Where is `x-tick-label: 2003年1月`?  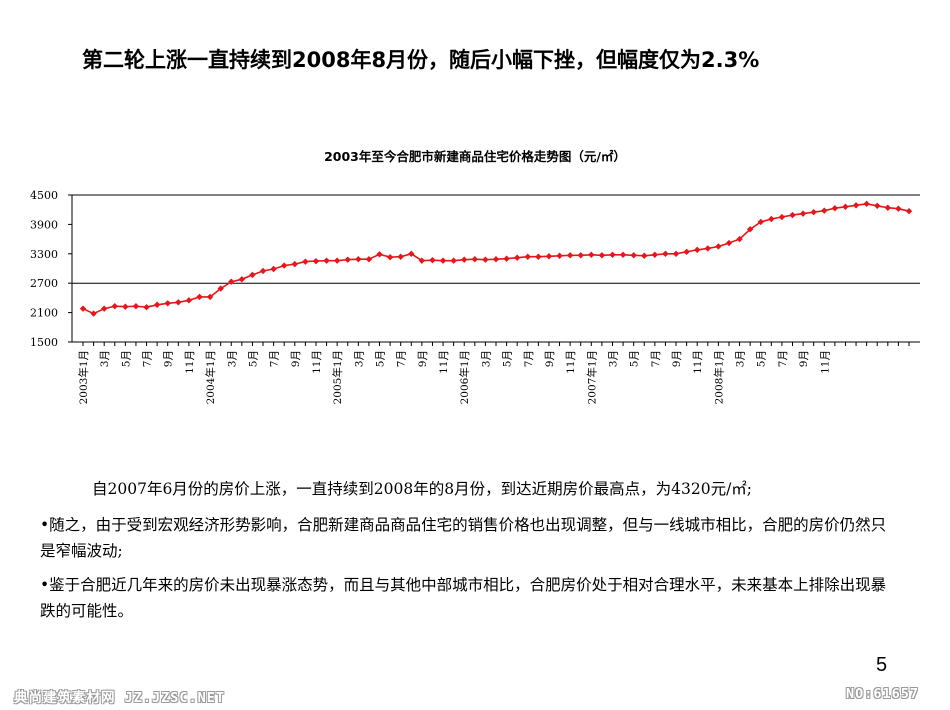 x-tick-label: 2003年1月 is located at coordinates (83, 377).